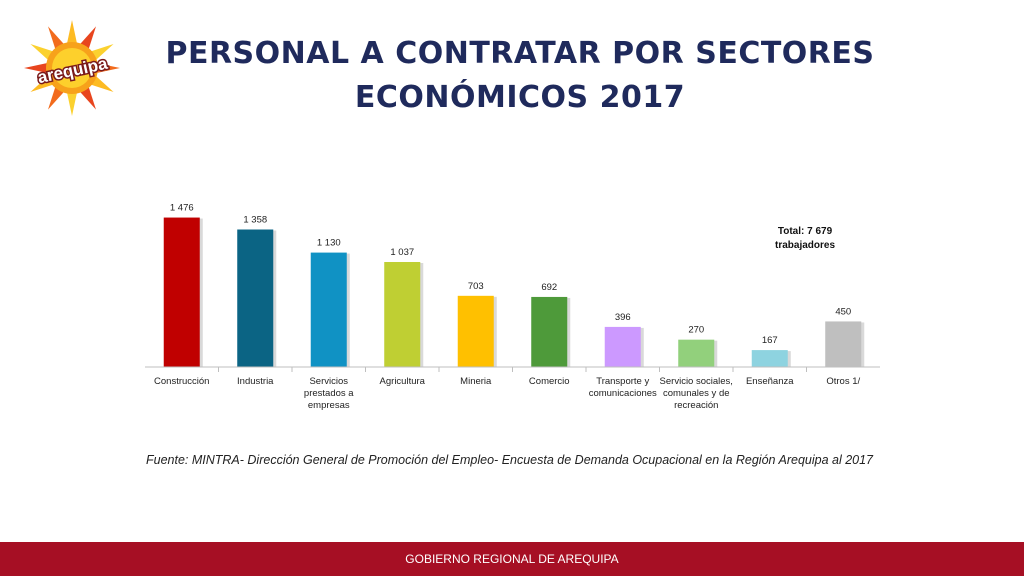 This screenshot has height=576, width=1024. I want to click on title-line-2: ECONÓMICOS 2017, so click(520, 97).